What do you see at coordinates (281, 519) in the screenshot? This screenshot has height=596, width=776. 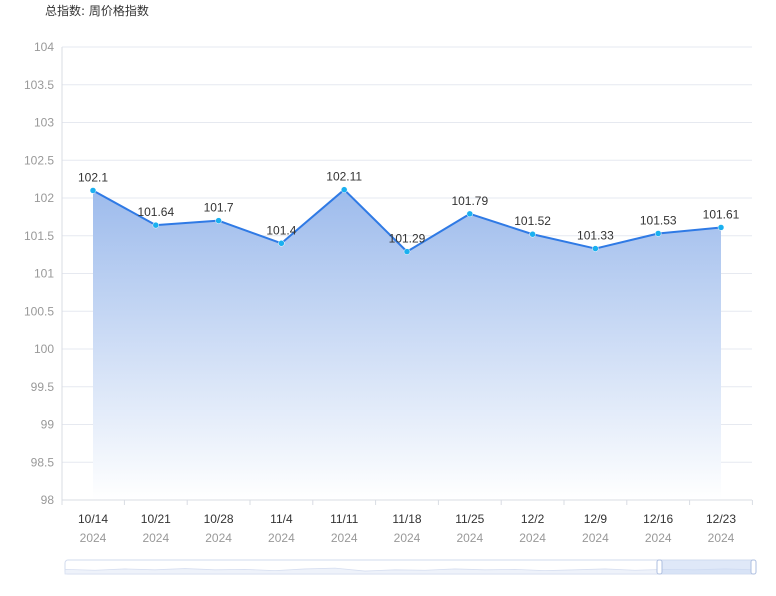 I see `x-tick-label: 11/4` at bounding box center [281, 519].